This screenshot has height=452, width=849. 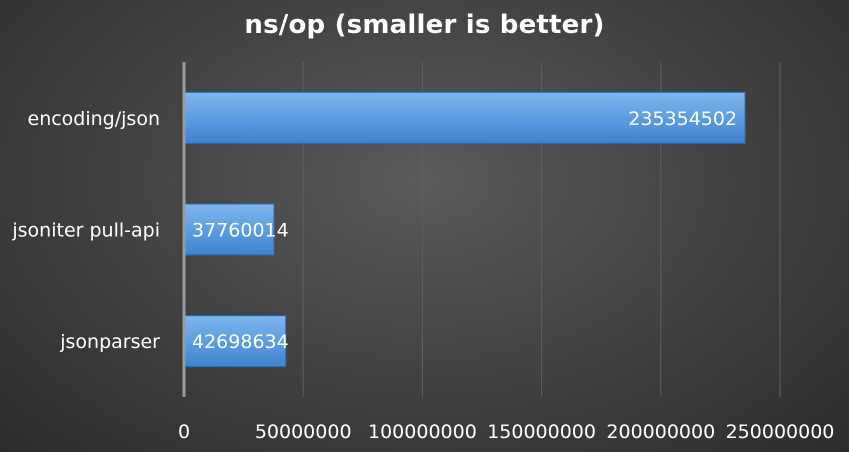 I want to click on x-tick-label: 50000000, so click(x=303, y=432).